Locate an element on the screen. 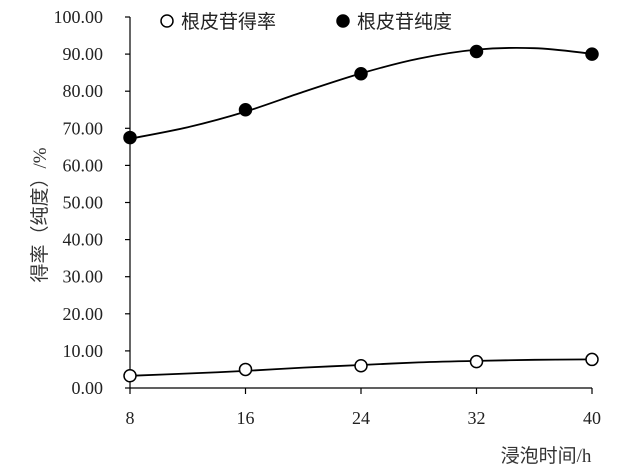 The height and width of the screenshot is (473, 640). legend: 根皮苷得率 根皮苷纯度 is located at coordinates (306, 22).